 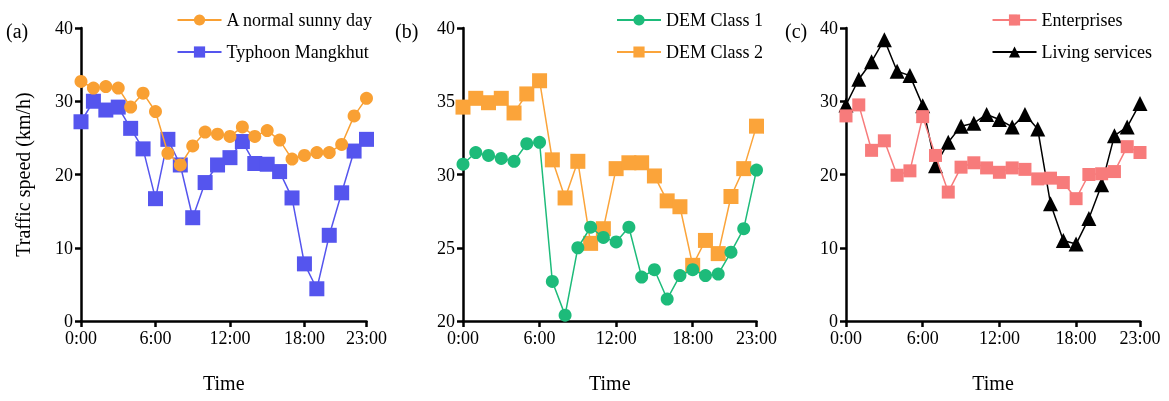 What do you see at coordinates (756, 338) in the screenshot?
I see `x-tick-label: 23:00` at bounding box center [756, 338].